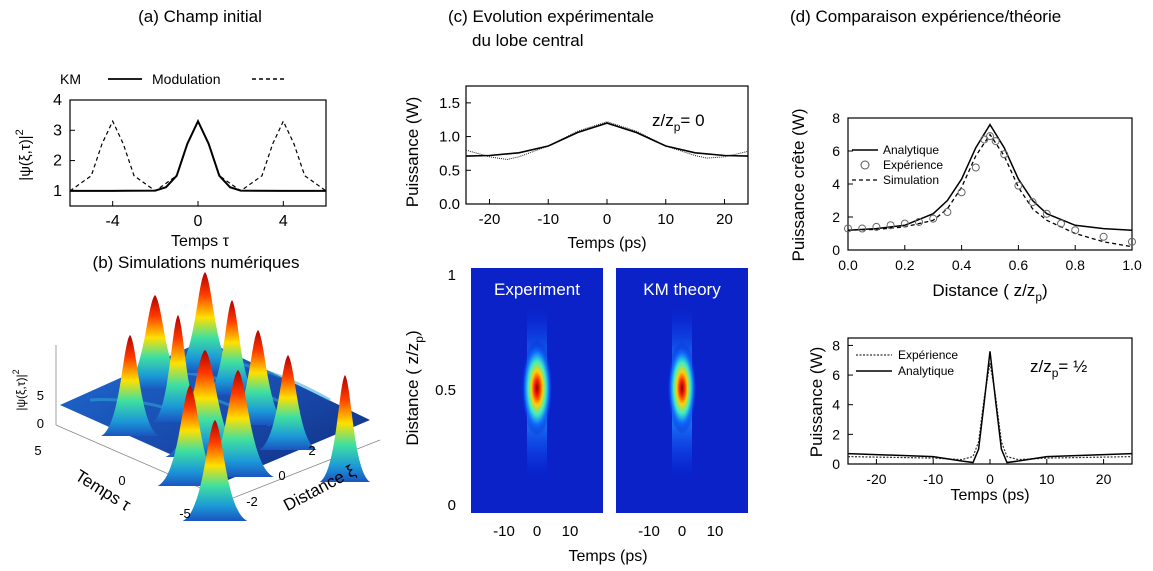 The height and width of the screenshot is (571, 1153). What do you see at coordinates (990, 259) in the screenshot?
I see `panel-d-top-xticks: 0.0 0.2 0.4 0.6 0.8 1.0` at bounding box center [990, 259].